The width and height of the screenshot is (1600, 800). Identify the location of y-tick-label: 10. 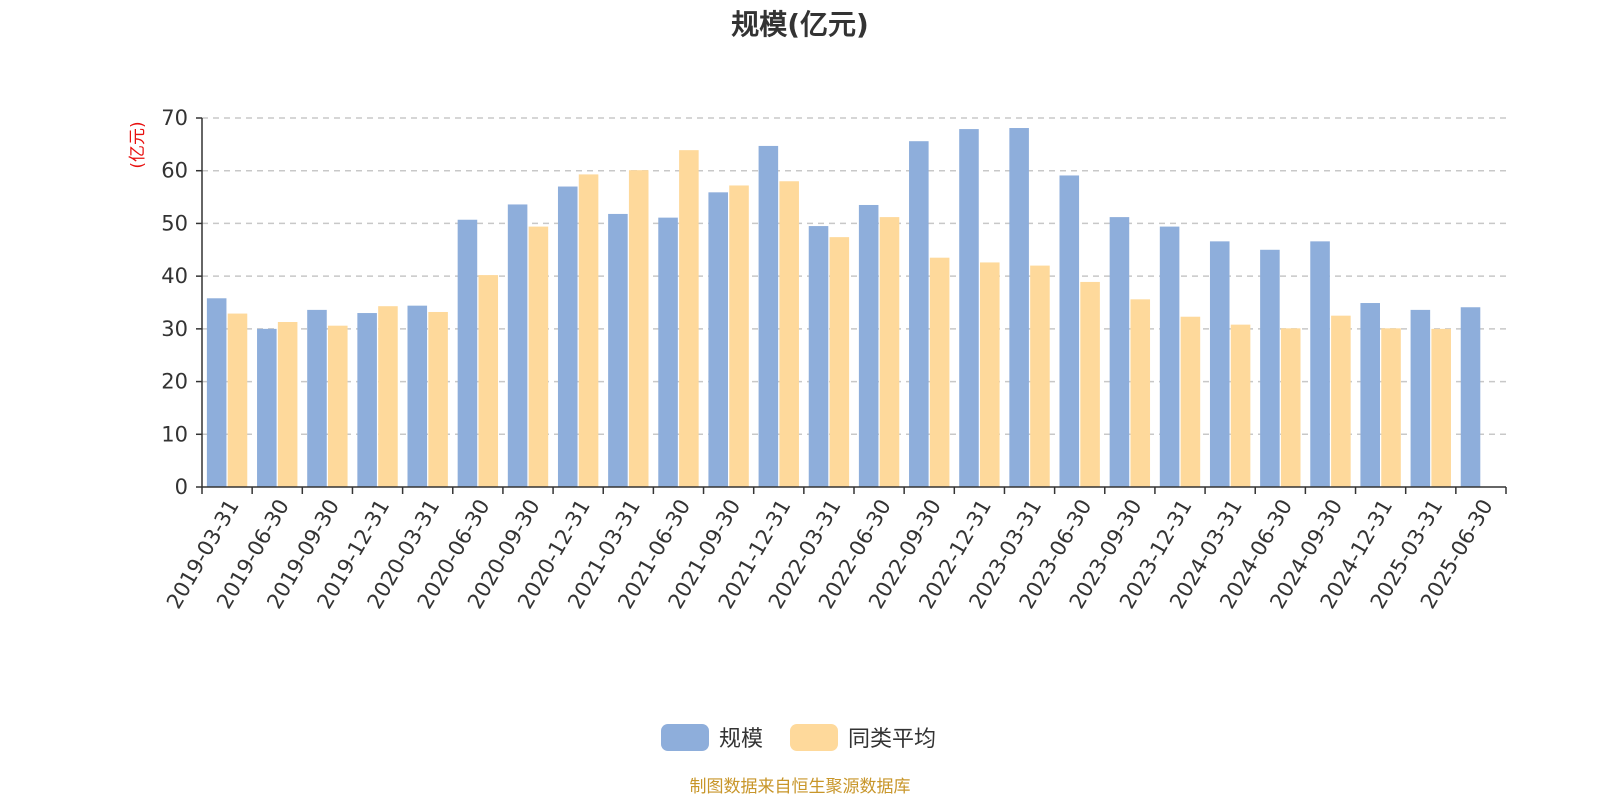
(174, 434).